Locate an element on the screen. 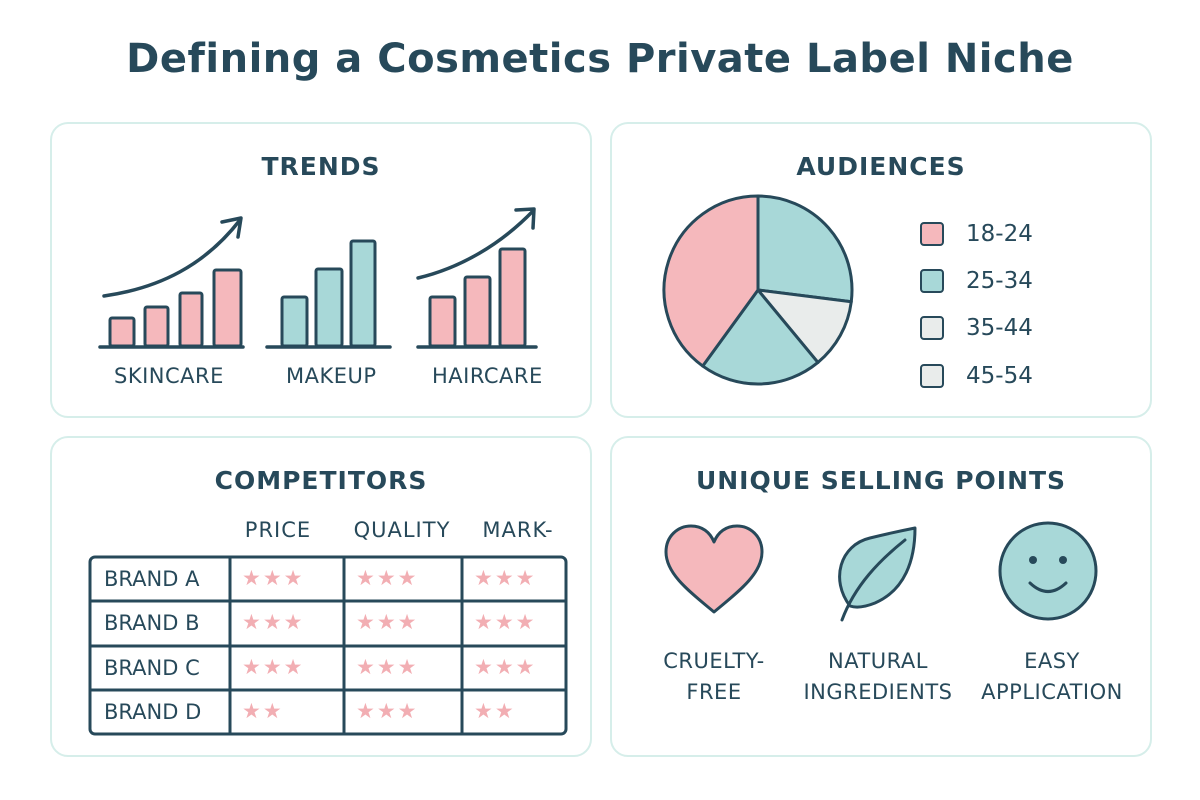 This screenshot has height=800, width=1200. usp-easy-application: EASY APPLICATION is located at coordinates (1052, 677).